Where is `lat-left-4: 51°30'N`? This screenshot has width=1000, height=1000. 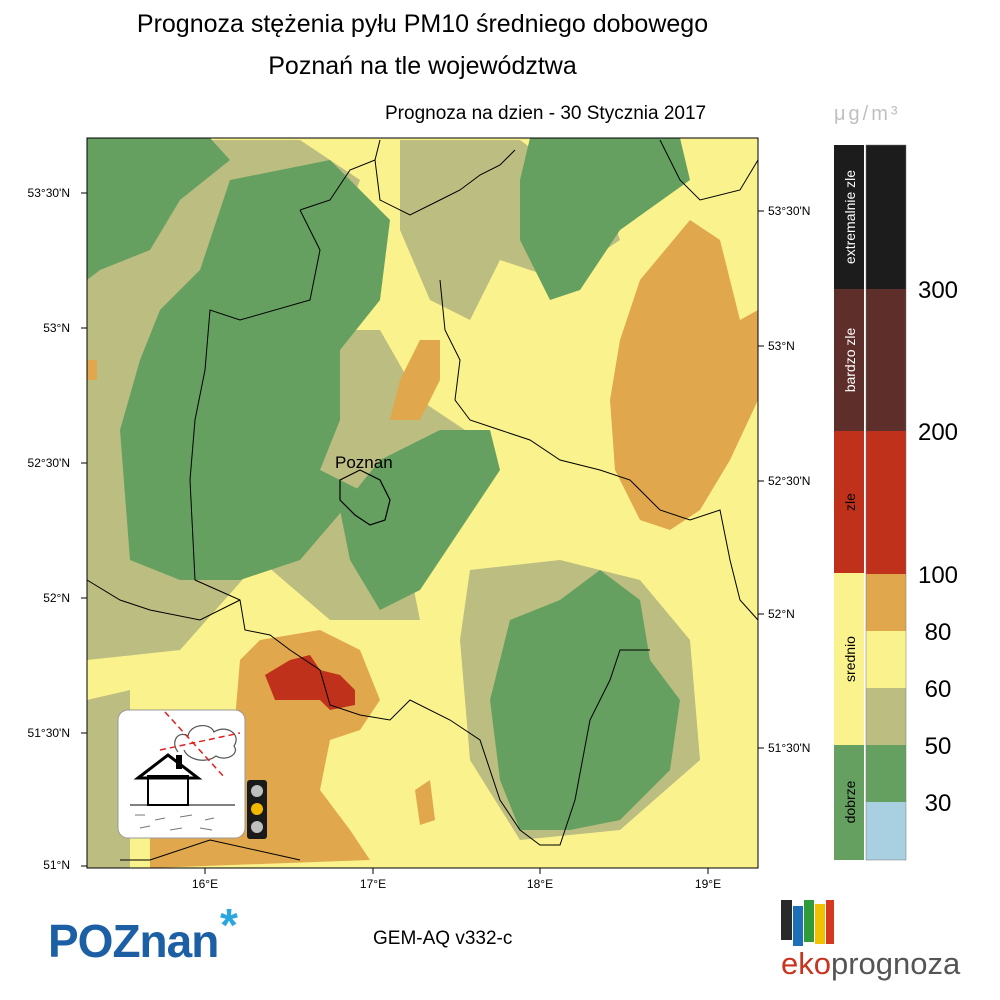 lat-left-4: 51°30'N is located at coordinates (49, 733).